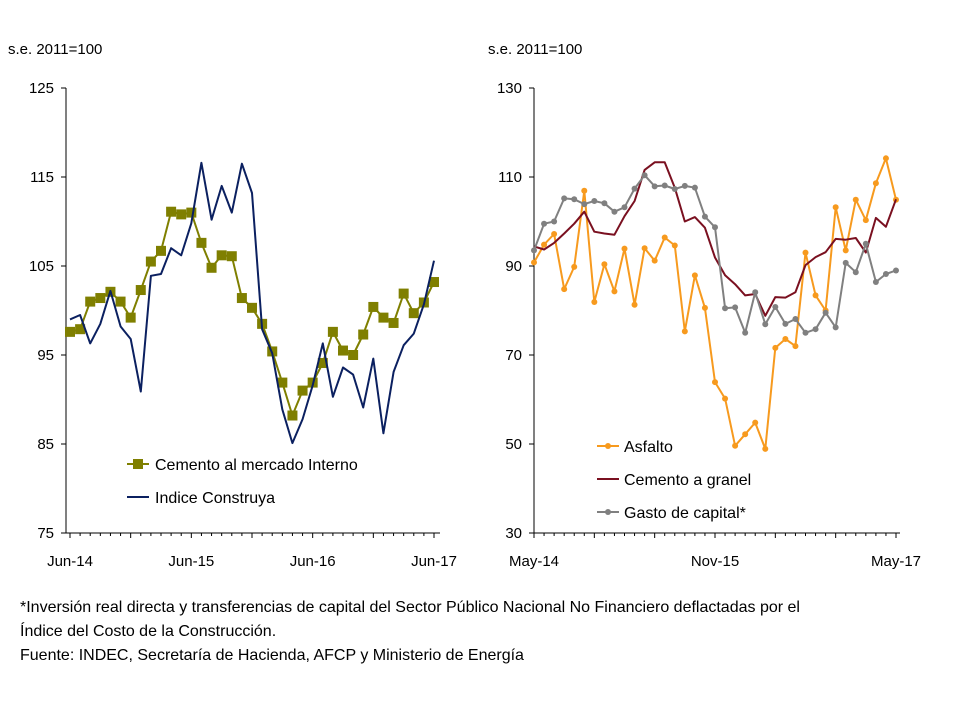  Describe the element at coordinates (138, 464) in the screenshot. I see `legend-marker-cemento-interno` at that location.